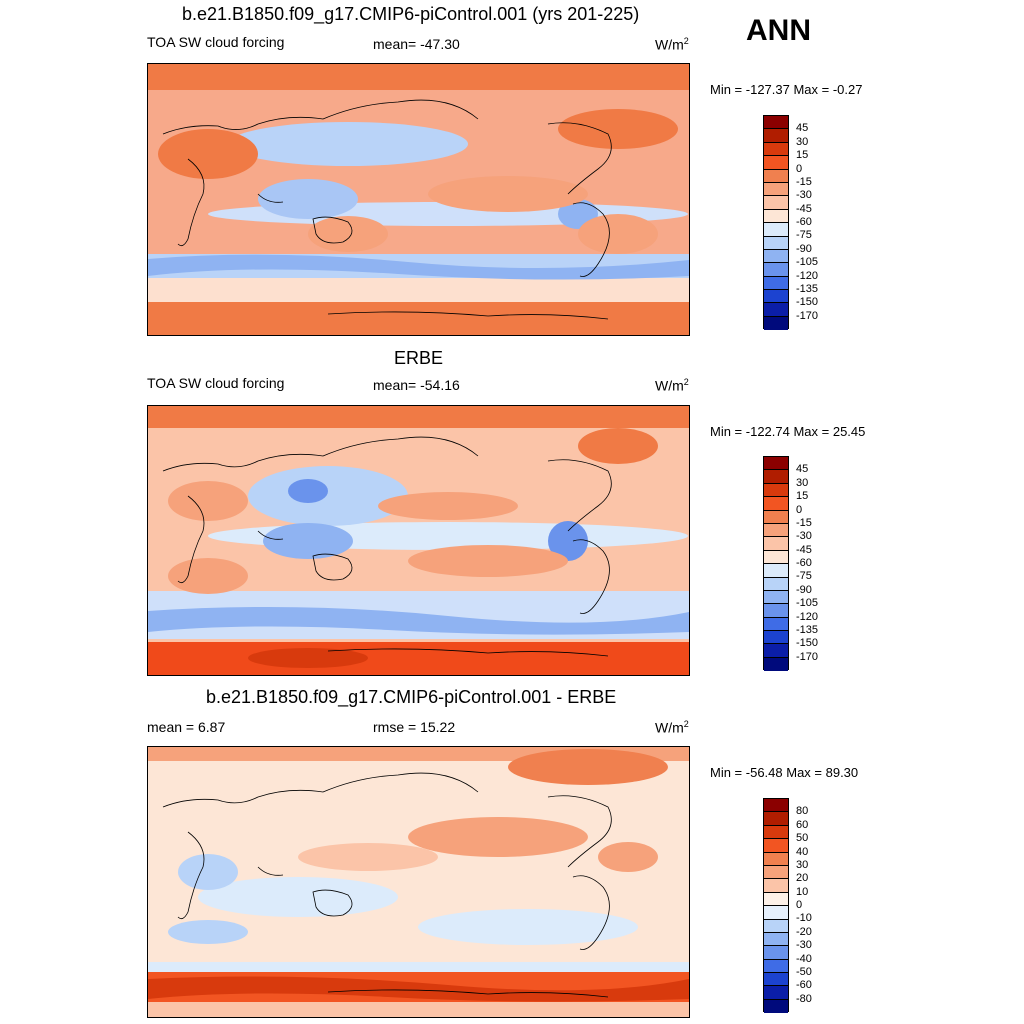 The width and height of the screenshot is (1024, 1024). Describe the element at coordinates (778, 30) in the screenshot. I see `season-label: ANN` at that location.